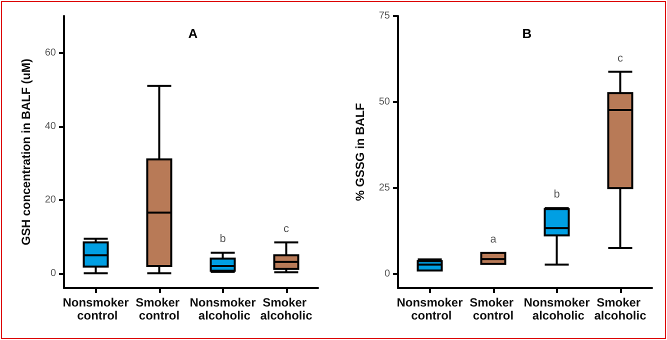 This screenshot has width=667, height=340. Describe the element at coordinates (384, 16) in the screenshot. I see `y-tick-label: 75` at that location.